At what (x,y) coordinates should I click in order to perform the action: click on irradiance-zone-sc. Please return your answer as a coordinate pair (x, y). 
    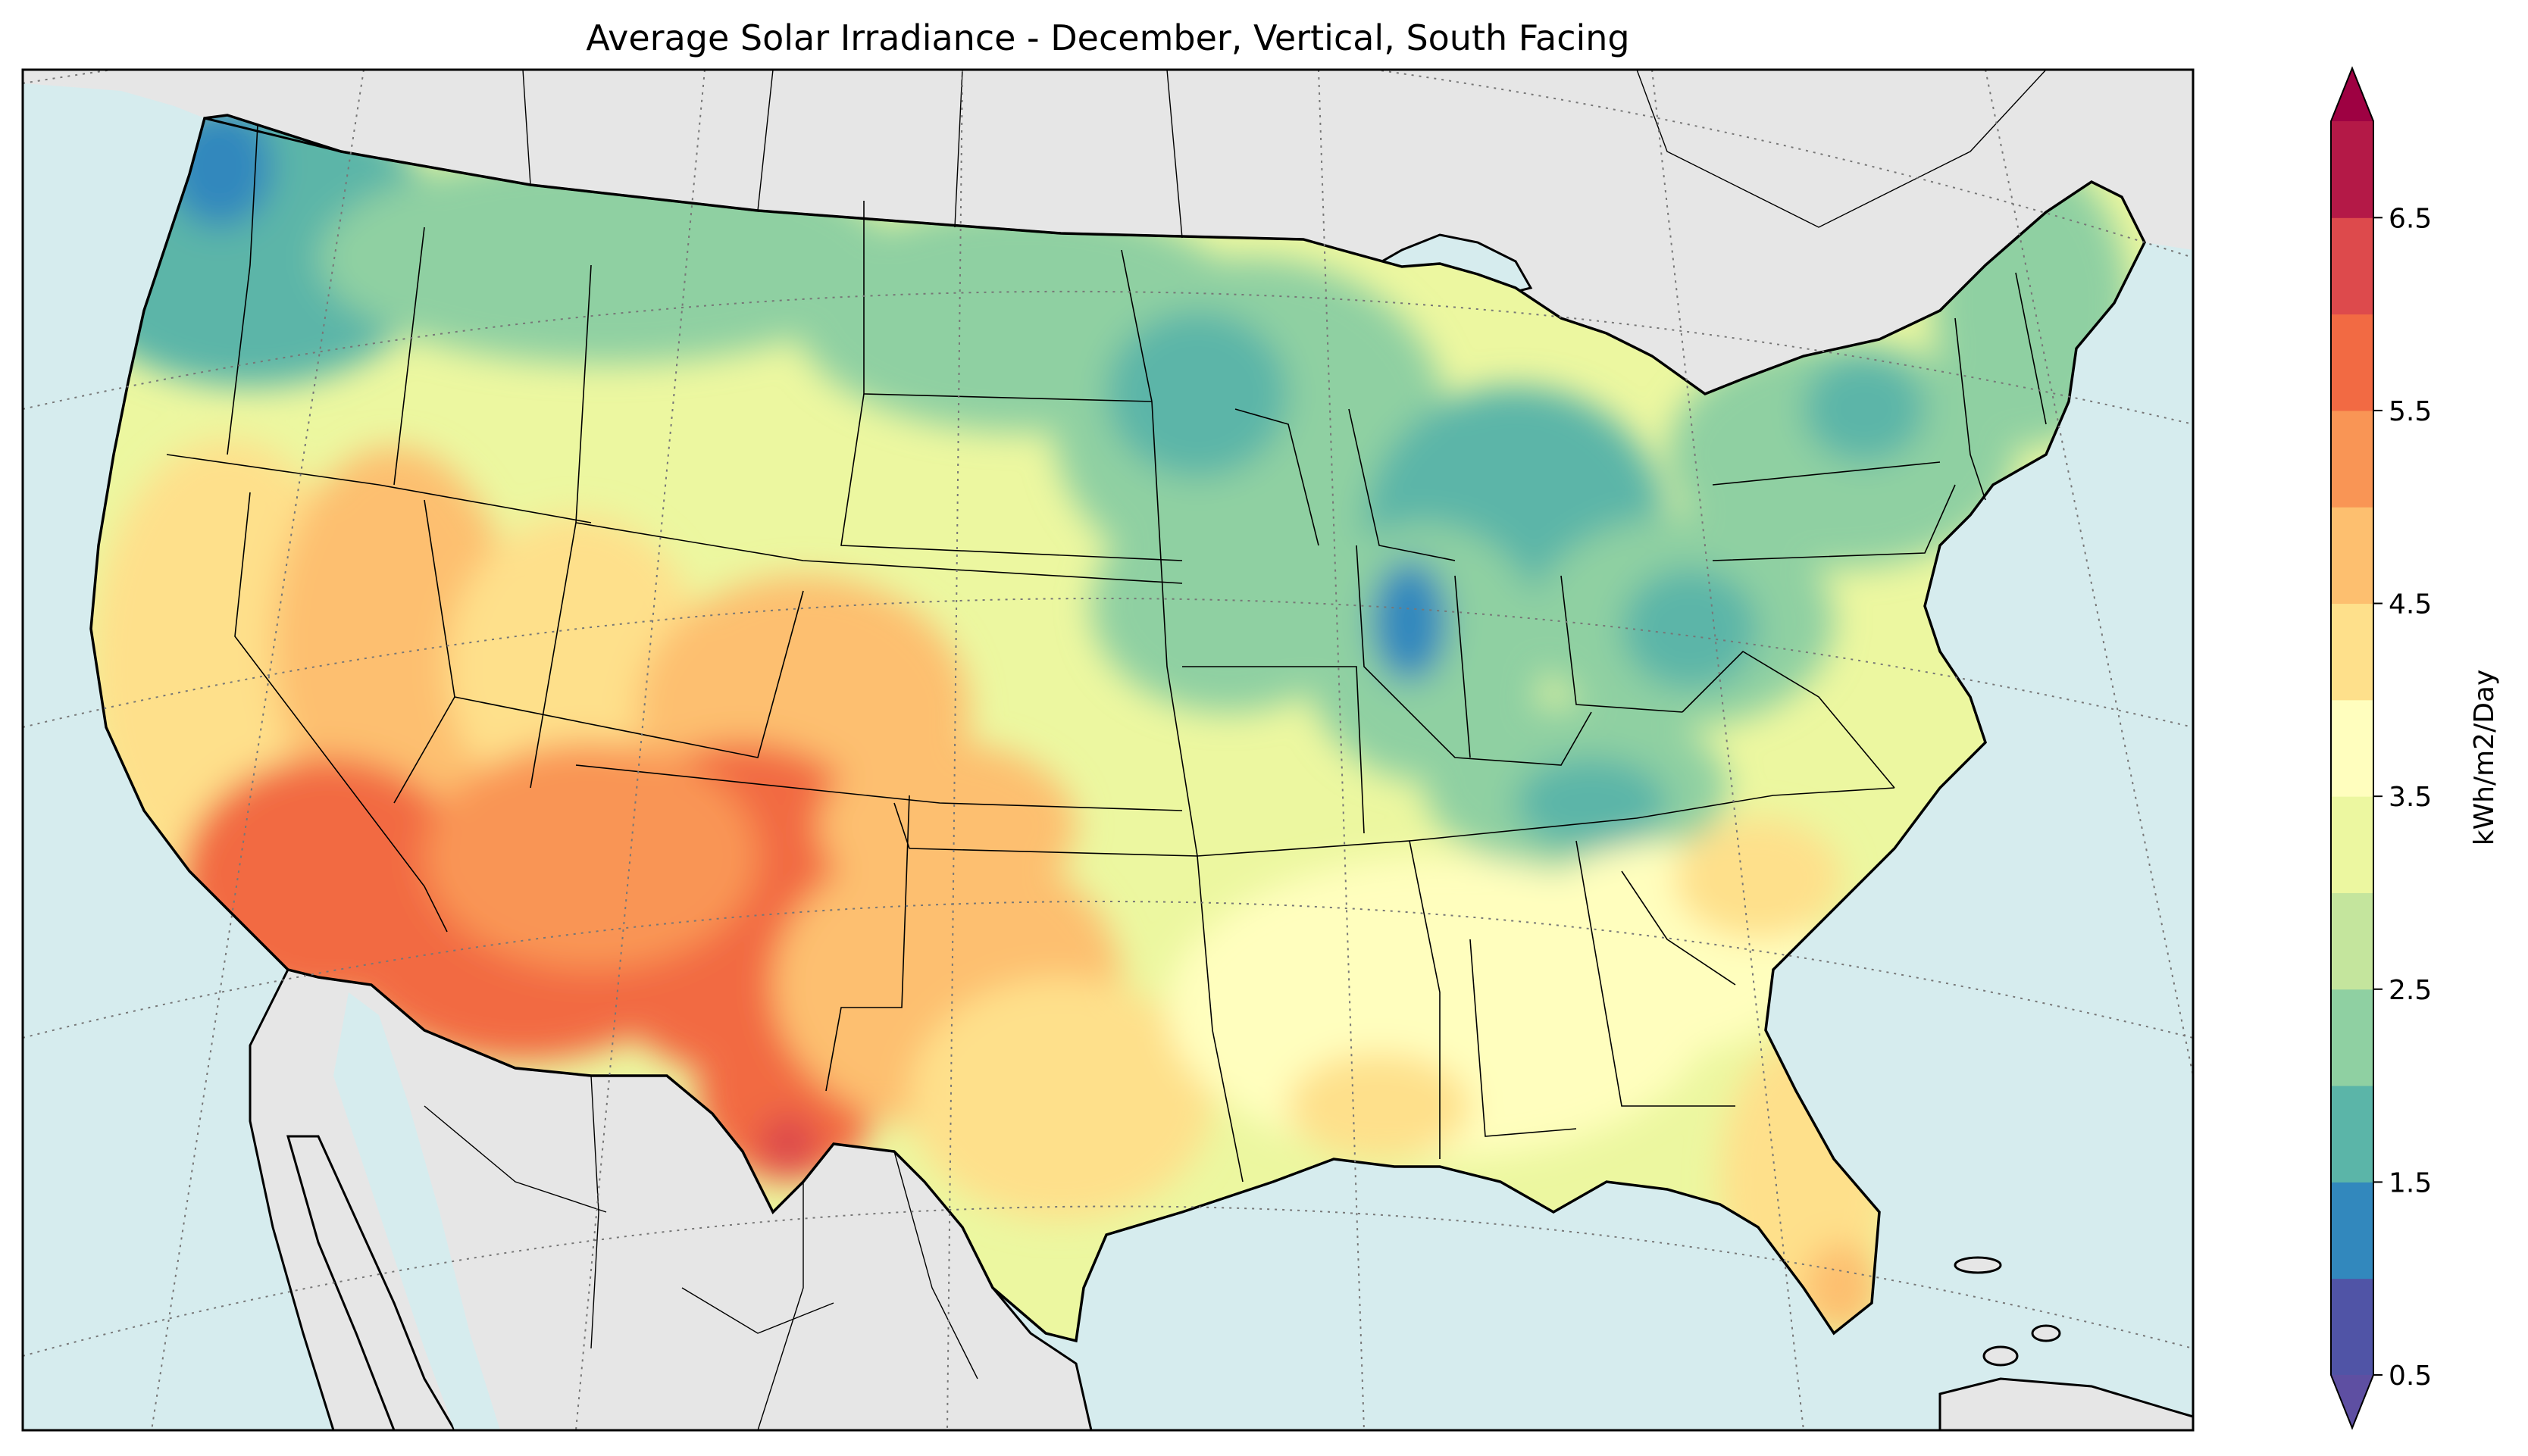
    Looking at the image, I should click on (1758, 879).